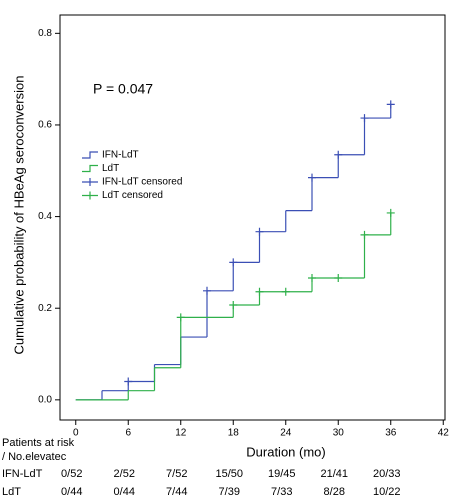 Image resolution: width=463 pixels, height=500 pixels. Describe the element at coordinates (234, 433) in the screenshot. I see `x-tick-label: 18` at that location.